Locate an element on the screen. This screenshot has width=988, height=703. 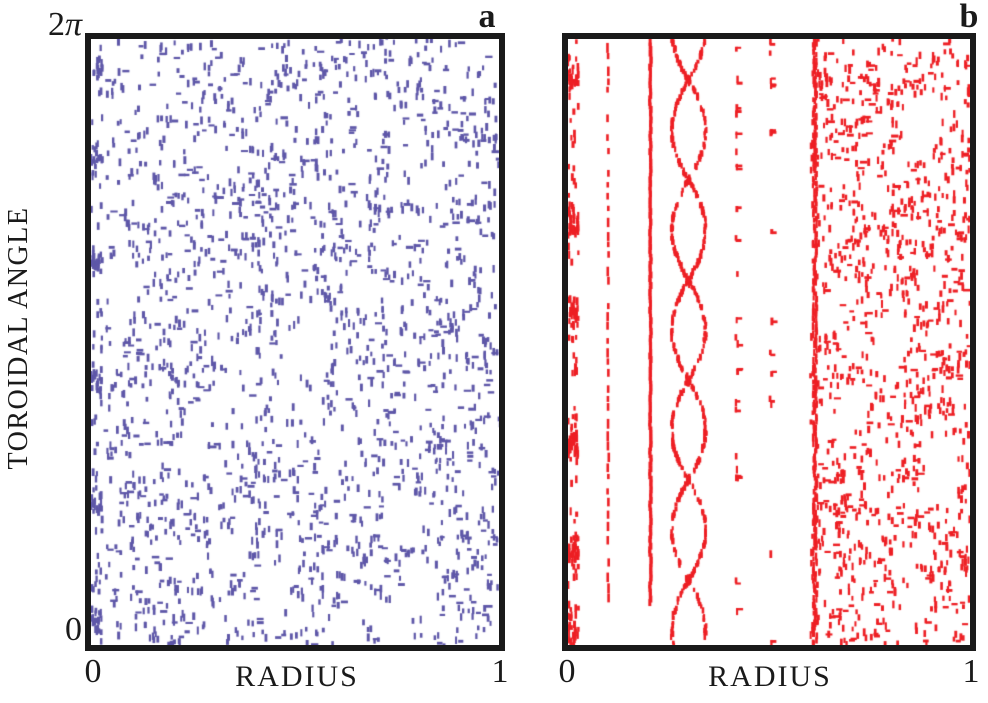
panel-b-x-axis-title: RADIUS is located at coordinates (770, 676).